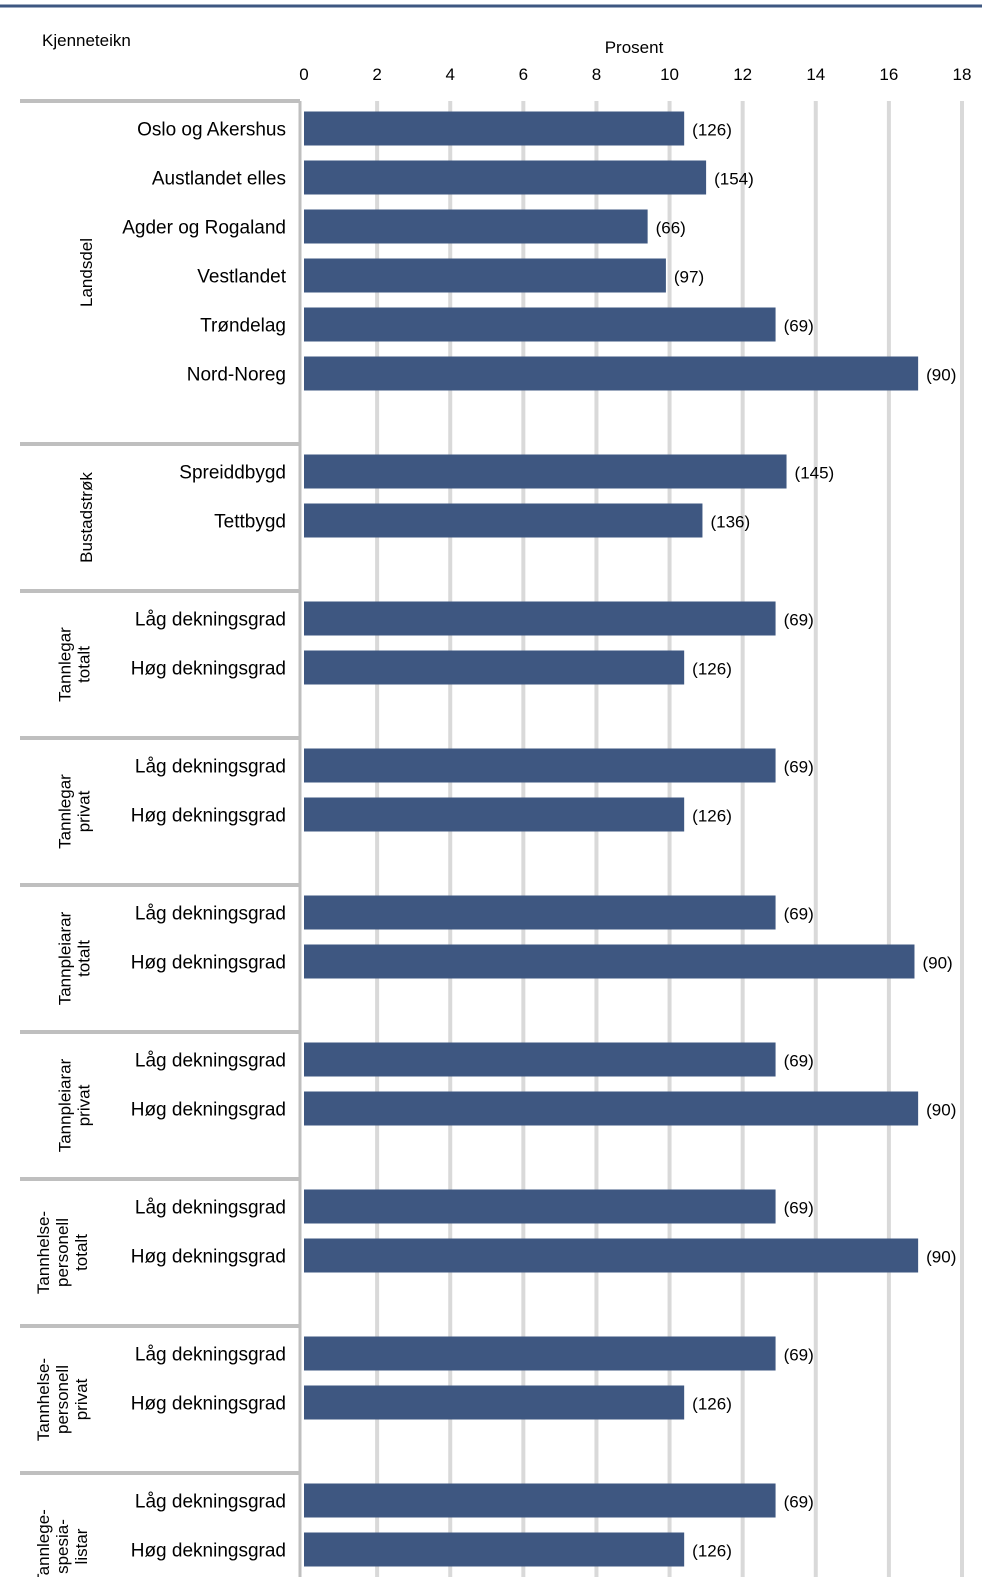  I want to click on group-label: Tannlege-spesia-listar, so click(62, 1543).